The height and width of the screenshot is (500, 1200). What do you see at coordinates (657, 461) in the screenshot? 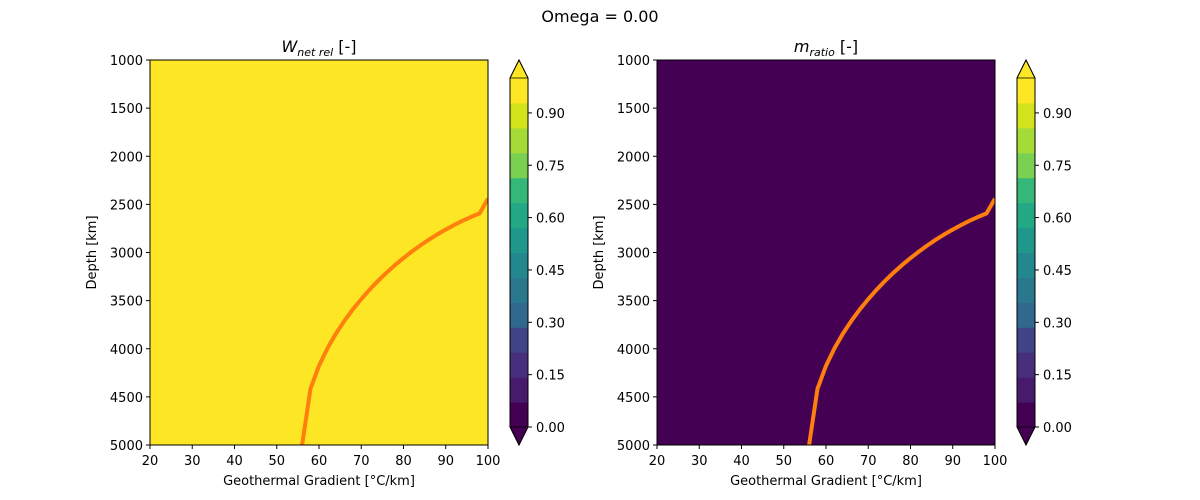
I see `x-tick-label: 20` at bounding box center [657, 461].